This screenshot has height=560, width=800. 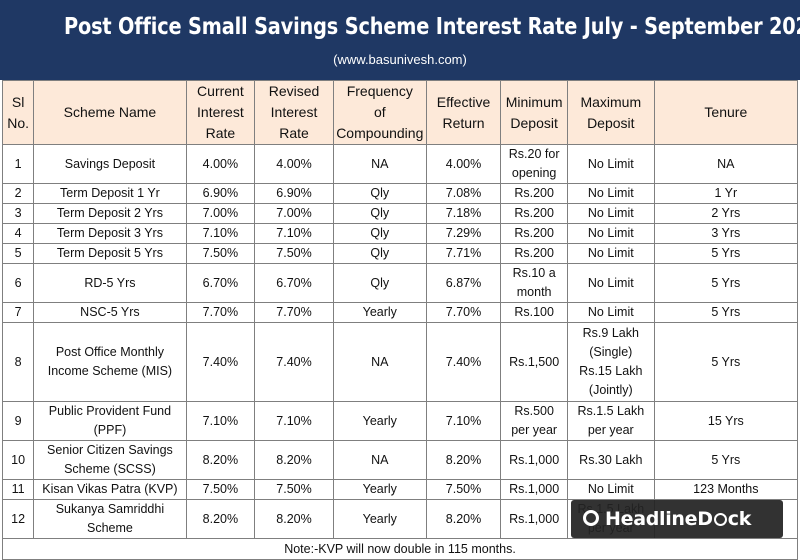 I want to click on header-compounding: Frequency of Compounding, so click(x=379, y=112).